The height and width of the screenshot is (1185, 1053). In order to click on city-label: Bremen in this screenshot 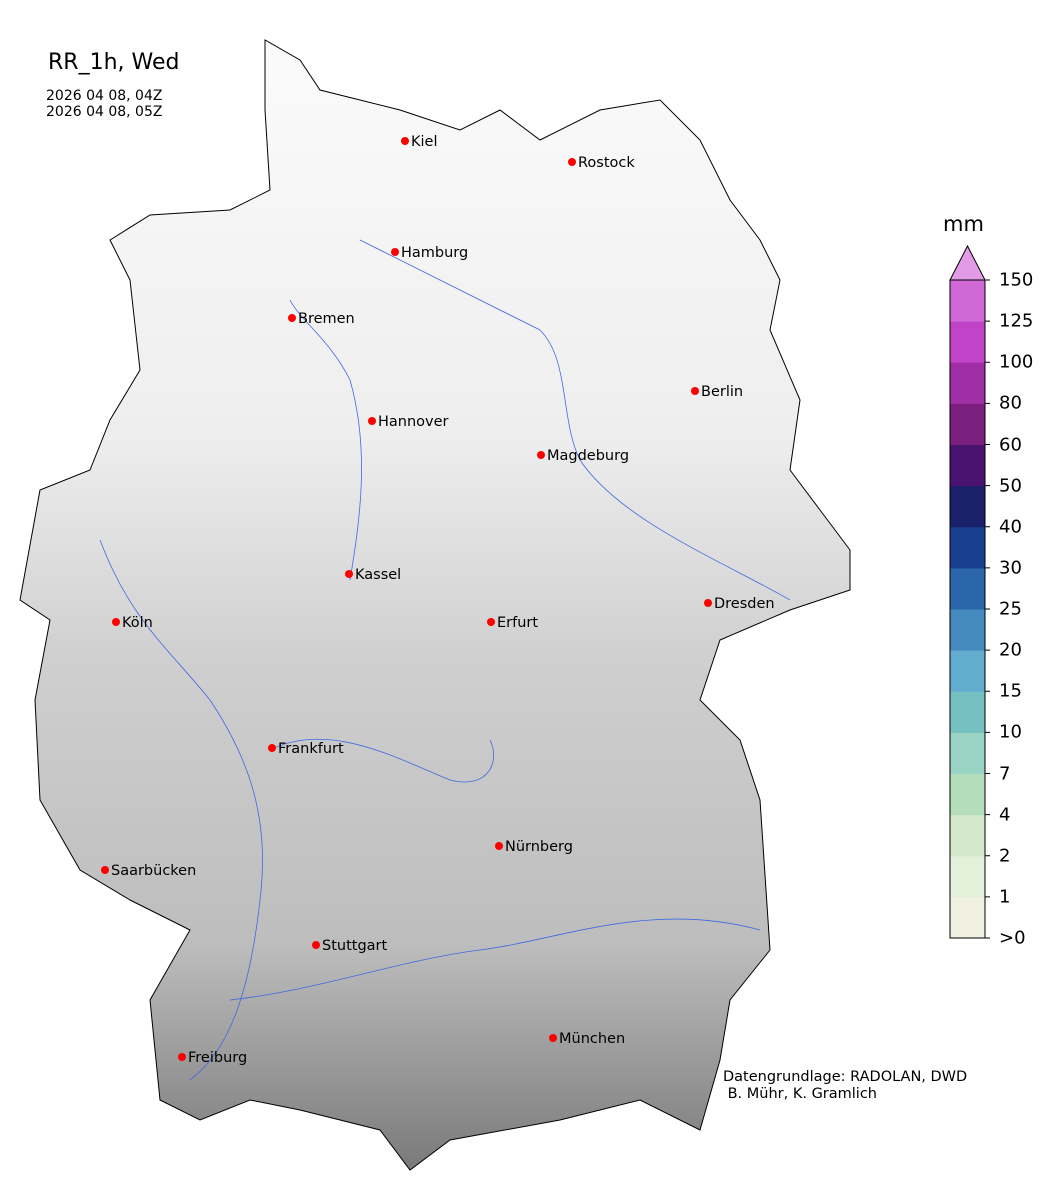, I will do `click(326, 319)`.